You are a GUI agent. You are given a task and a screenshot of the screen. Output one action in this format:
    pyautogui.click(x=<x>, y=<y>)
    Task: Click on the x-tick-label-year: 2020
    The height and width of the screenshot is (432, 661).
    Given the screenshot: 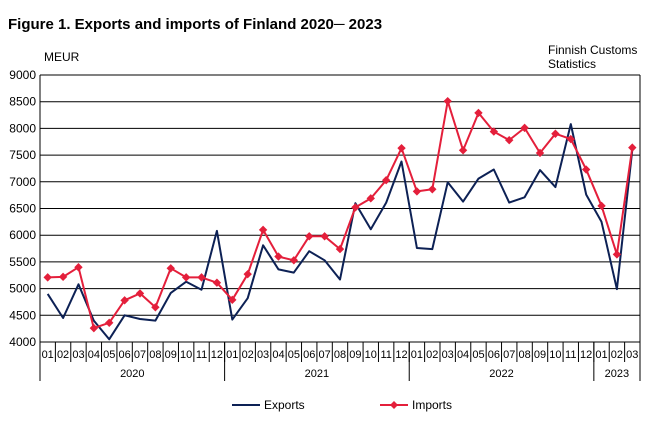 What is the action you would take?
    pyautogui.click(x=132, y=374)
    